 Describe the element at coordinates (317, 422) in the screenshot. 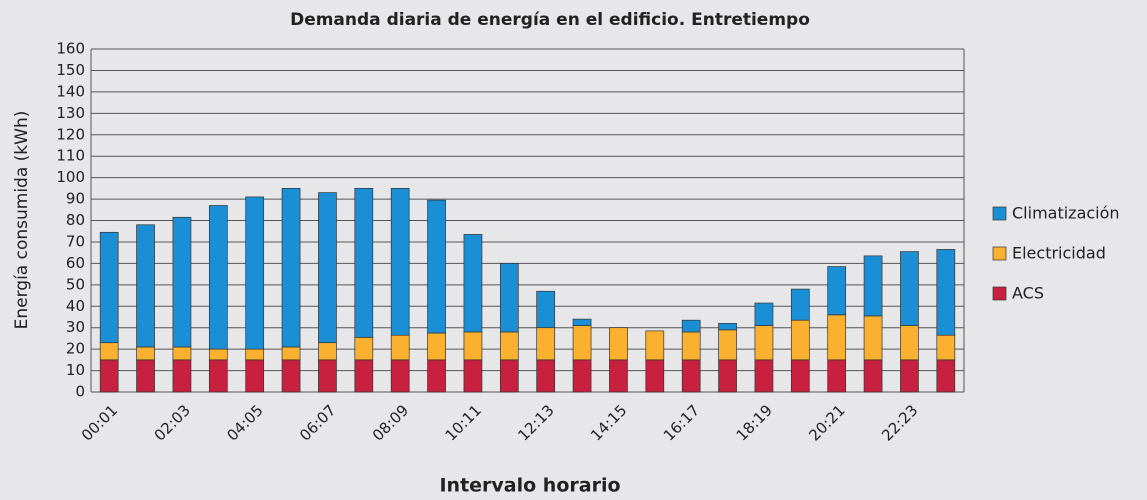

I see `x-tick-label: 06:07` at that location.